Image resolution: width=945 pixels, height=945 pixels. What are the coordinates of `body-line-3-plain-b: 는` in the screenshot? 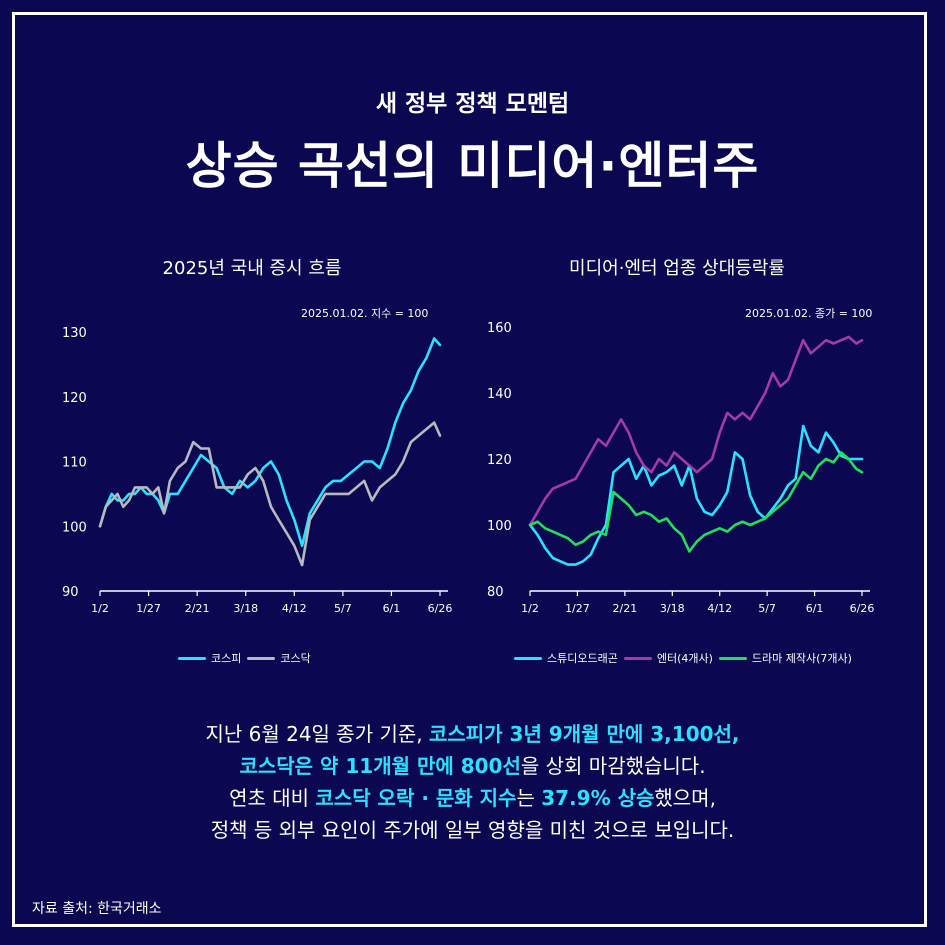 It's located at (529, 798).